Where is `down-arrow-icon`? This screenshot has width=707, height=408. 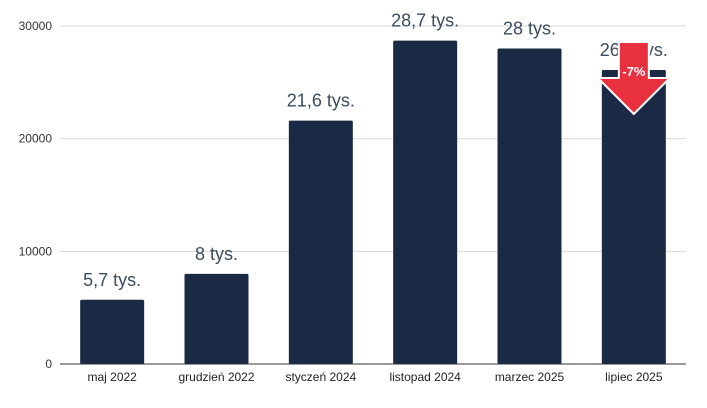 down-arrow-icon is located at coordinates (634, 78).